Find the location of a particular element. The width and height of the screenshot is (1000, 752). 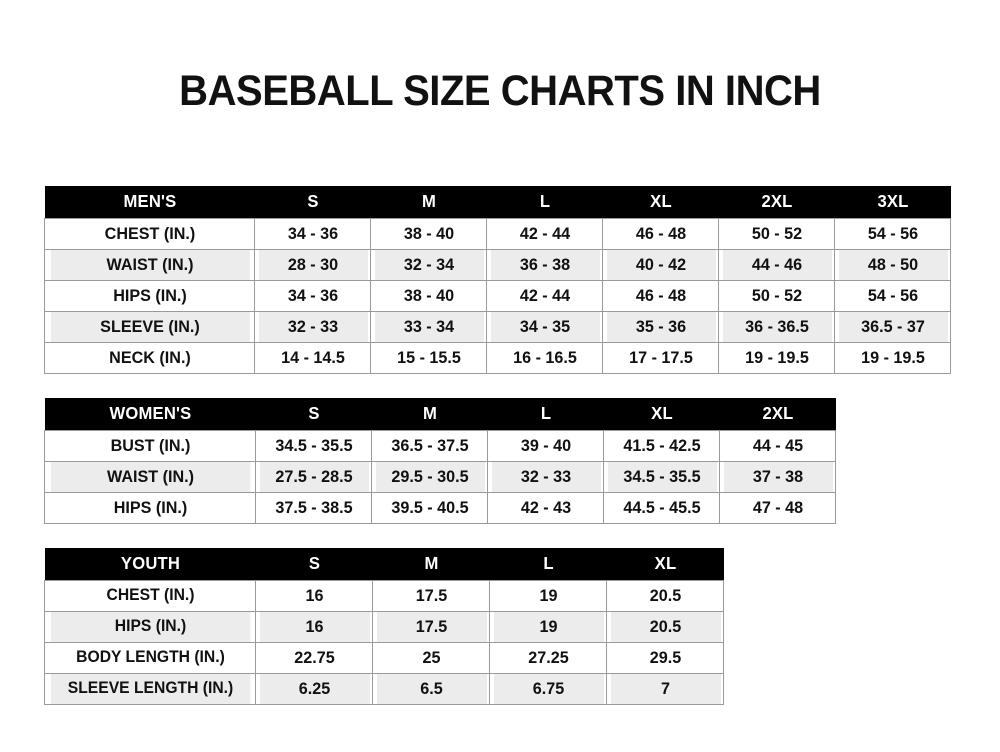

measurement-cell: 47 - 48 is located at coordinates (777, 507).